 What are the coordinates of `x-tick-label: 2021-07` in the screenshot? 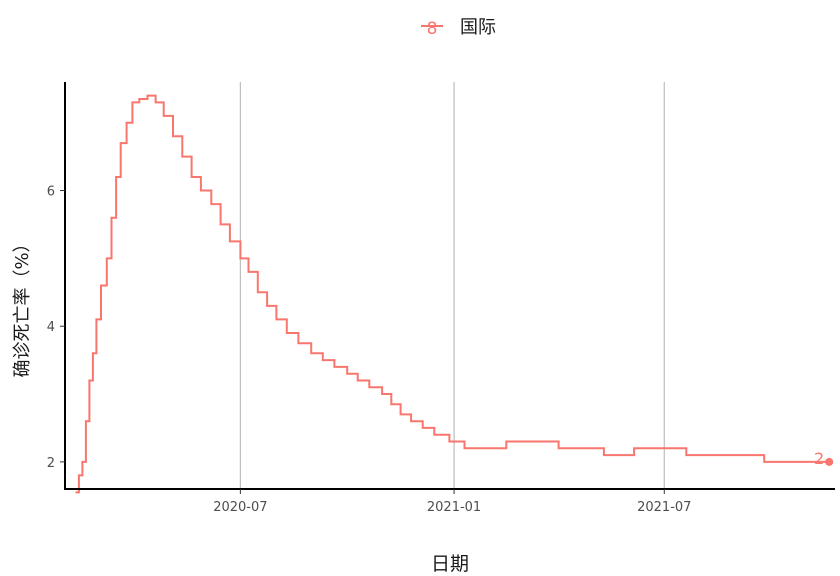 It's located at (664, 507).